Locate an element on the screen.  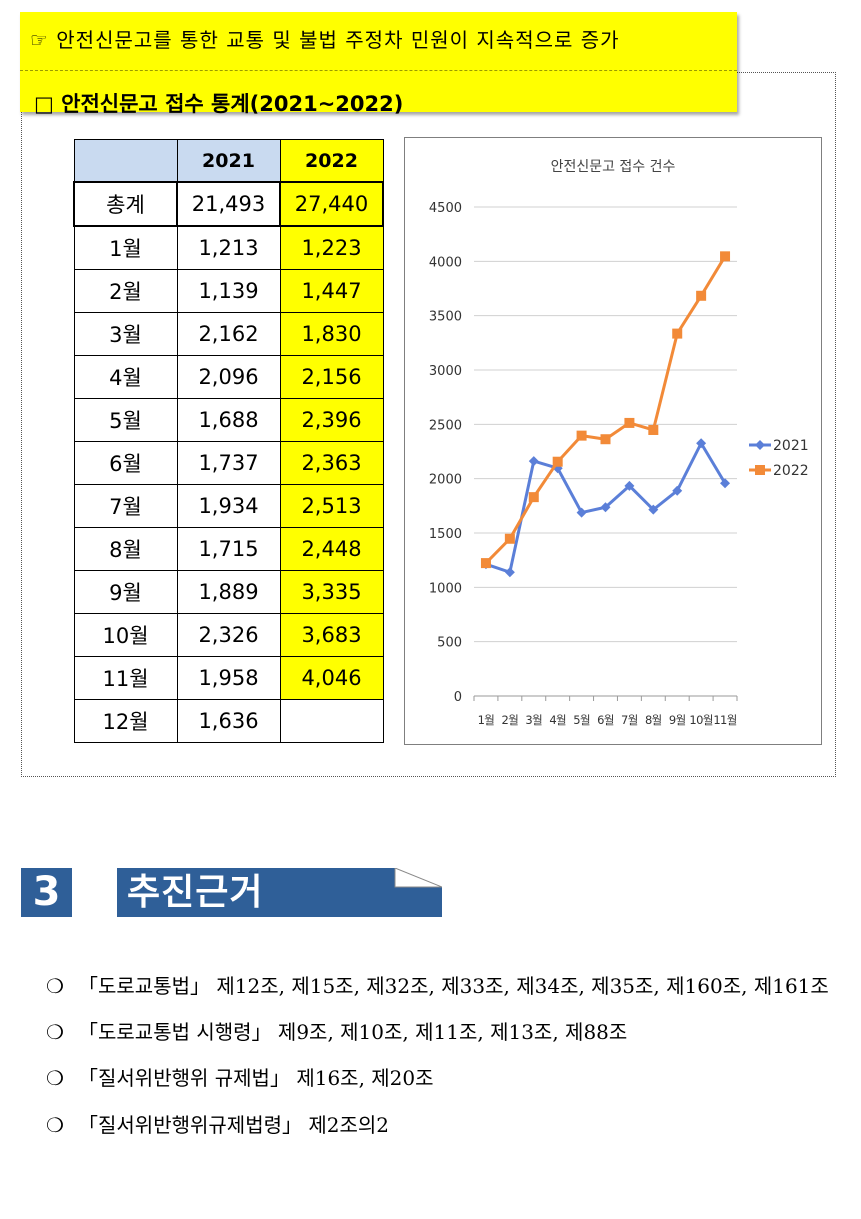
chart-title: 안전신문고 접수 건수 is located at coordinates (613, 167).